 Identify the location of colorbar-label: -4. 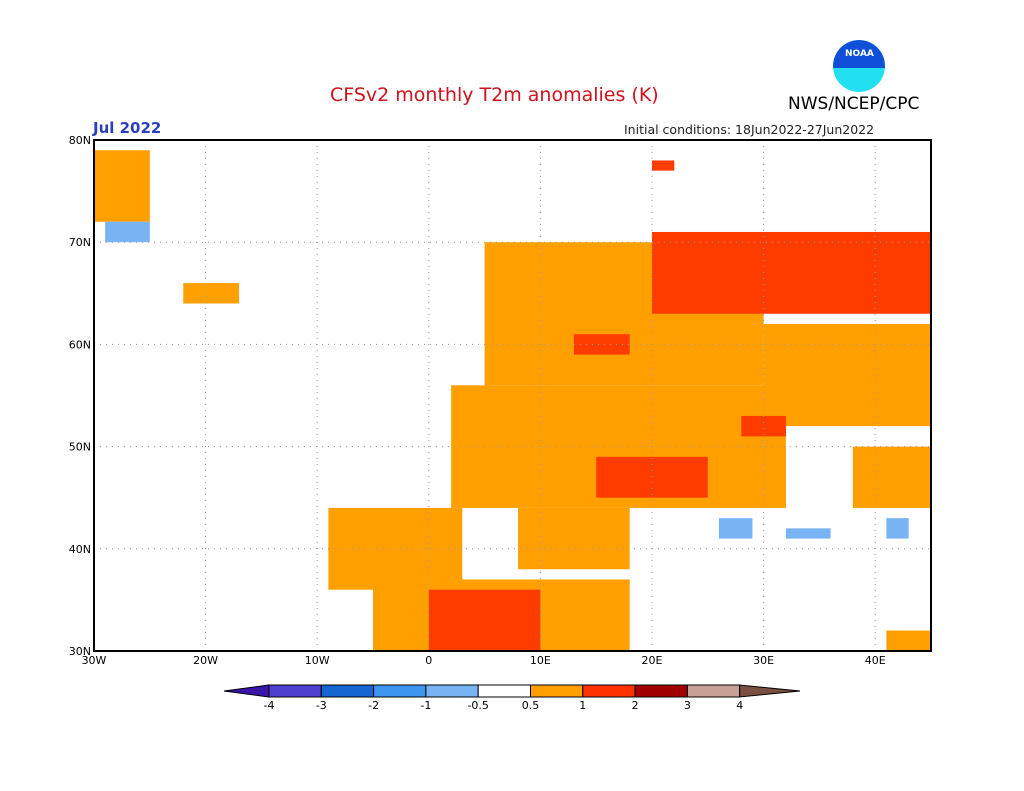
(269, 705).